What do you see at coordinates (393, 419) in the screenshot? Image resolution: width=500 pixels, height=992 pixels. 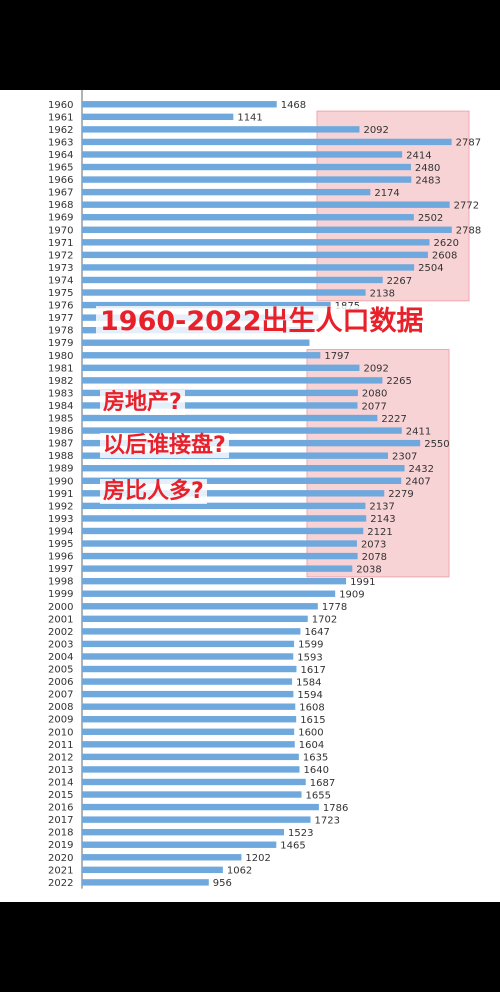 I see `value-label: 2227` at bounding box center [393, 419].